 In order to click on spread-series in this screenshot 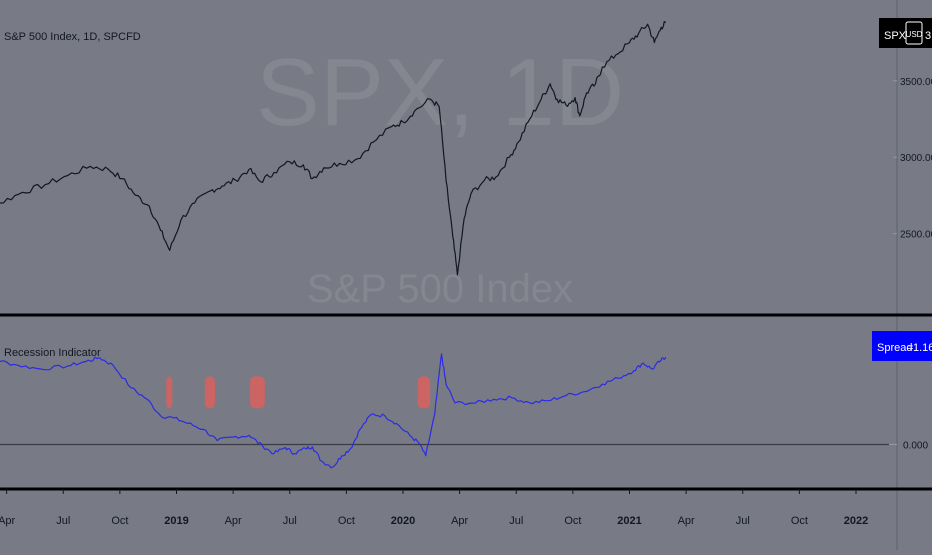, I will do `click(333, 411)`.